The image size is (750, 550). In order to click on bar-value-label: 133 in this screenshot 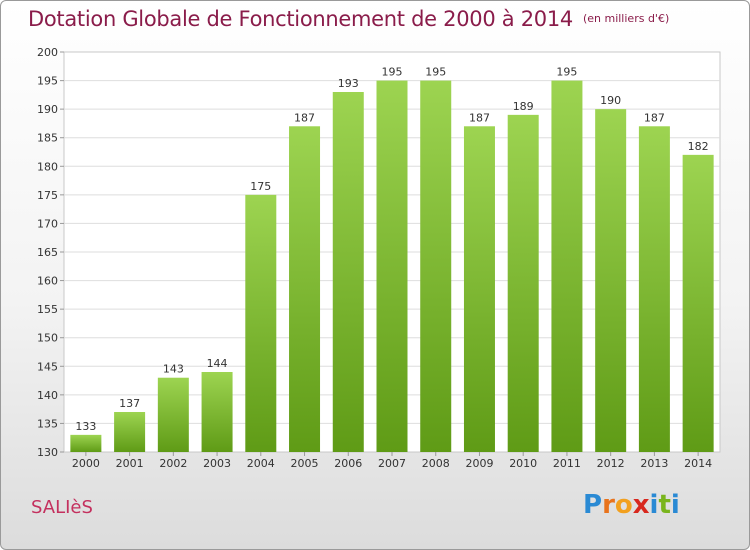, I will do `click(85, 426)`.